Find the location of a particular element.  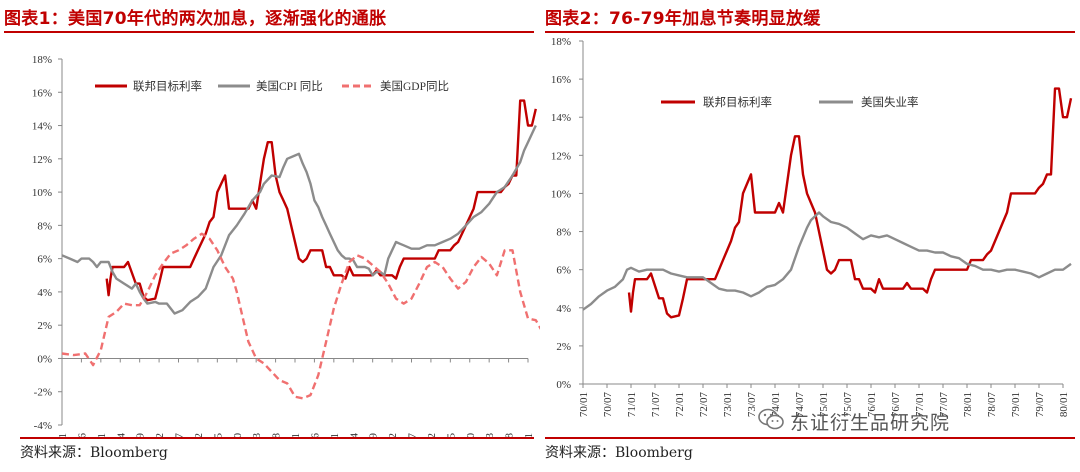

x-tick-label: 77/01 is located at coordinates (920, 404).